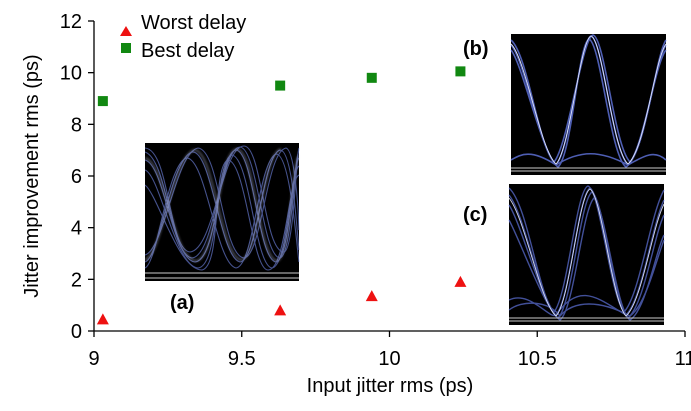  What do you see at coordinates (71, 22) in the screenshot?
I see `y-tick-label: 12` at bounding box center [71, 22].